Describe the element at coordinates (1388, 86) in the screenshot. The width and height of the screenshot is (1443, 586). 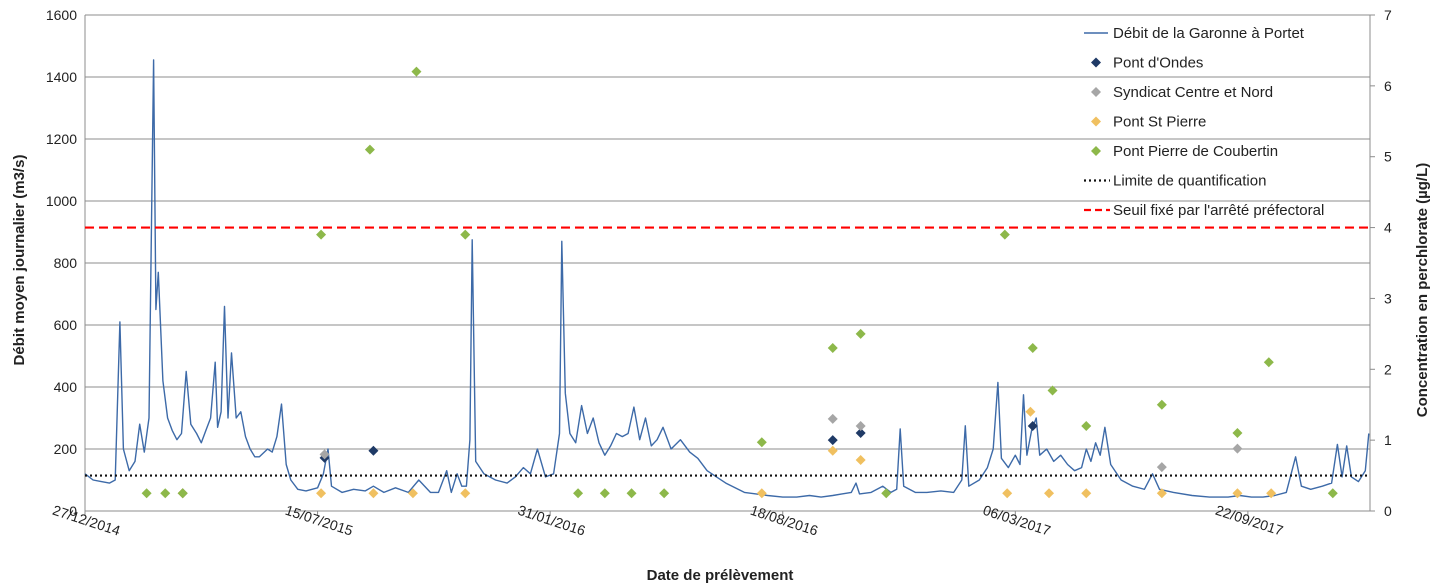
I see `y-tick-right: 6` at that location.